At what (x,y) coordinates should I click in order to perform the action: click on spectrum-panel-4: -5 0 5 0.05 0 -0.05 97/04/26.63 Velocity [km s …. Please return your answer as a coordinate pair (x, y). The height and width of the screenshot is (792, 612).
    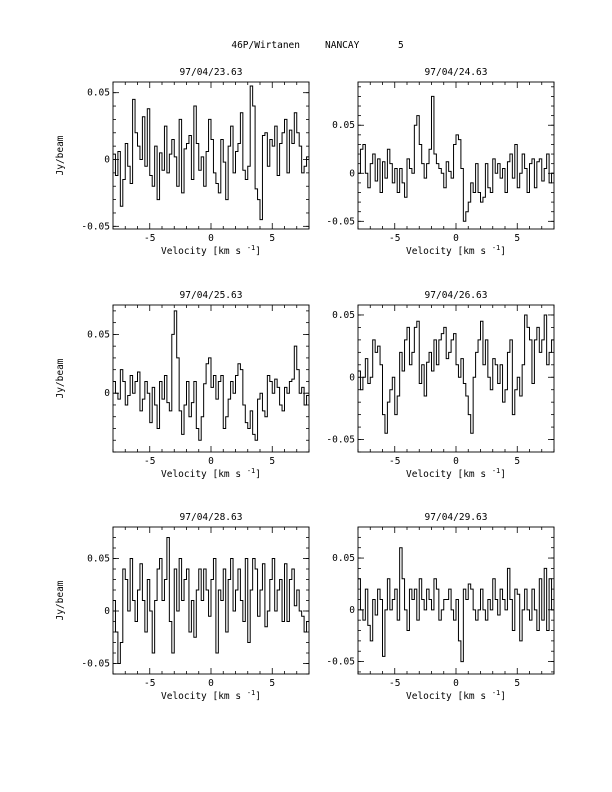
    Looking at the image, I should click on (440, 385).